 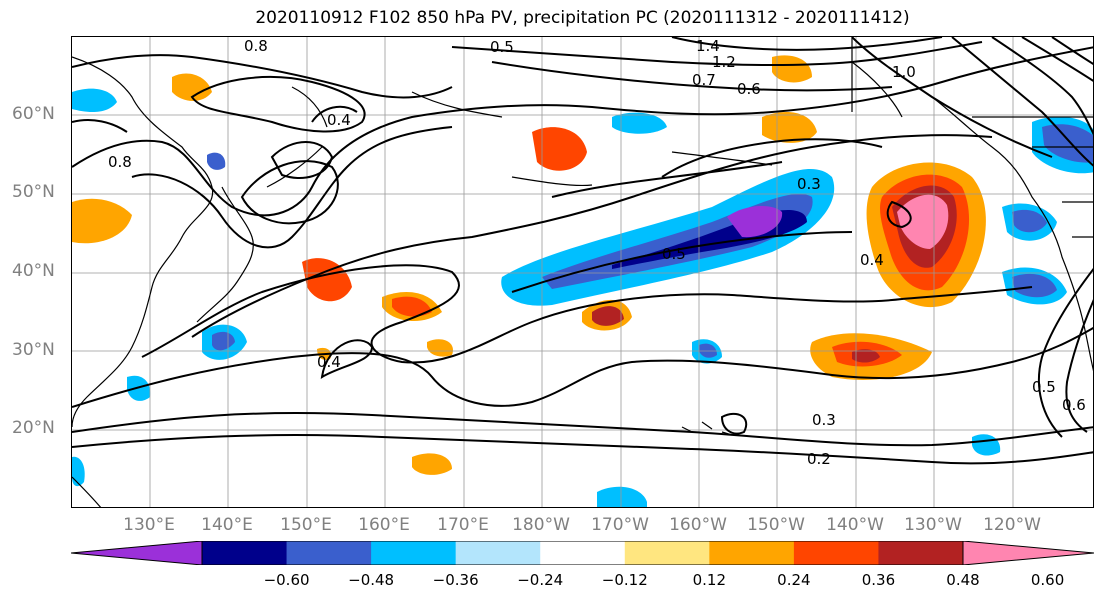 What do you see at coordinates (559, 149) in the screenshot?
I see `positive-precip-kamchatka` at bounding box center [559, 149].